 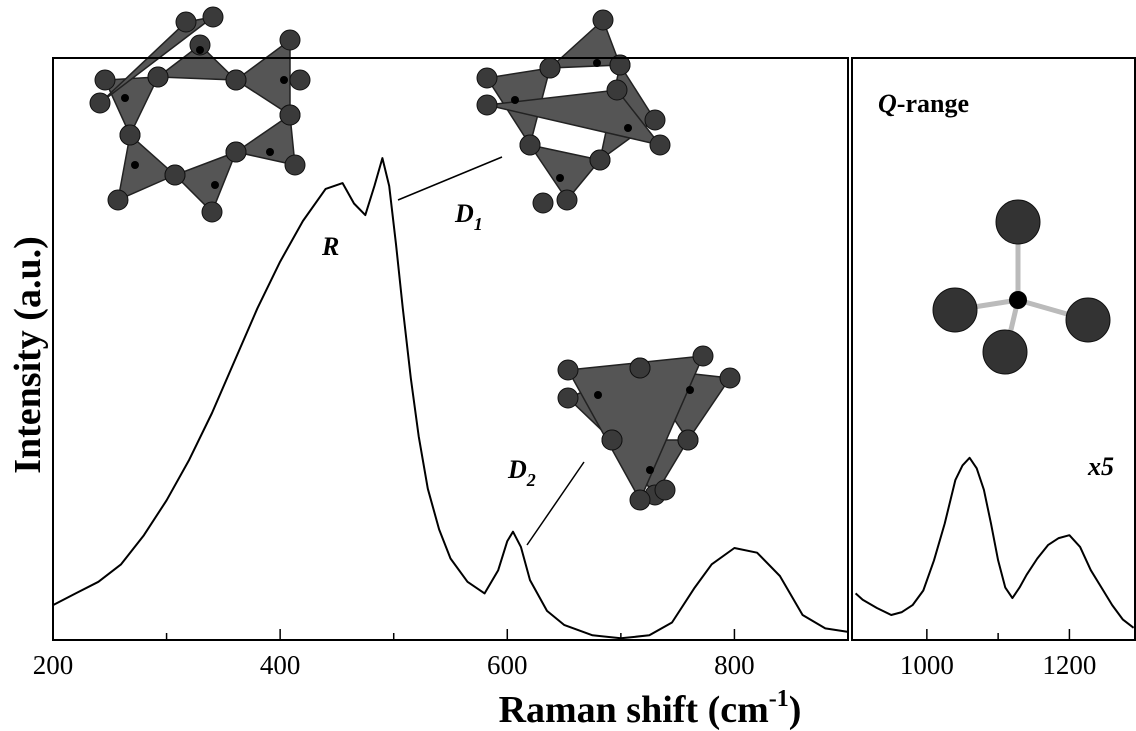 I want to click on x-tick-label: 800, so click(x=734, y=665).